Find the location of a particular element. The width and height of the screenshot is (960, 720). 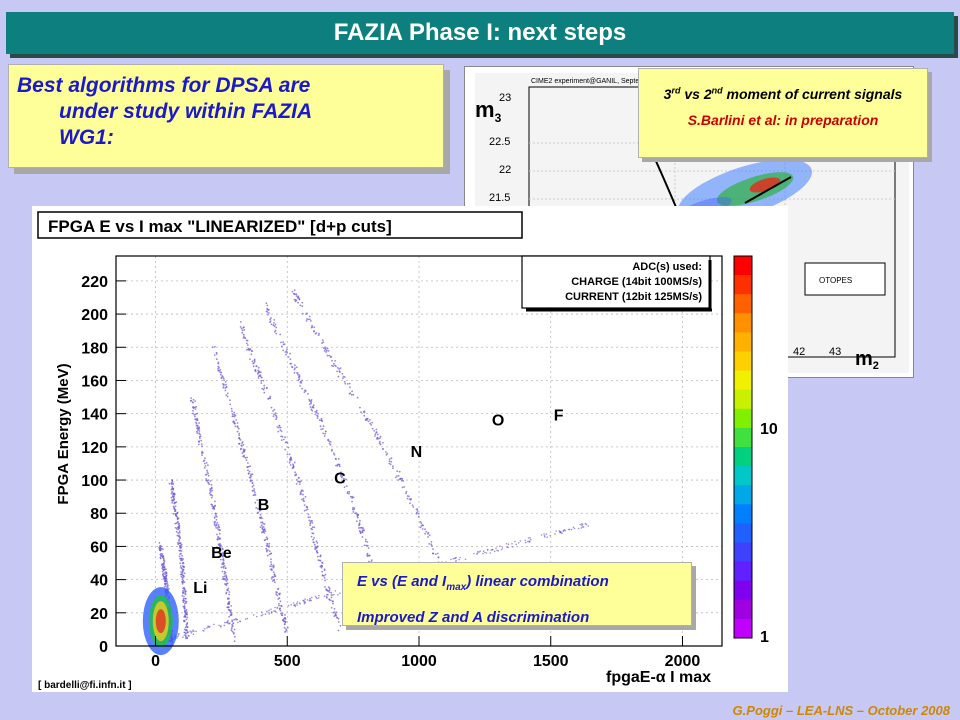

caption-line: Improved Z and A discrimination is located at coordinates (473, 617).